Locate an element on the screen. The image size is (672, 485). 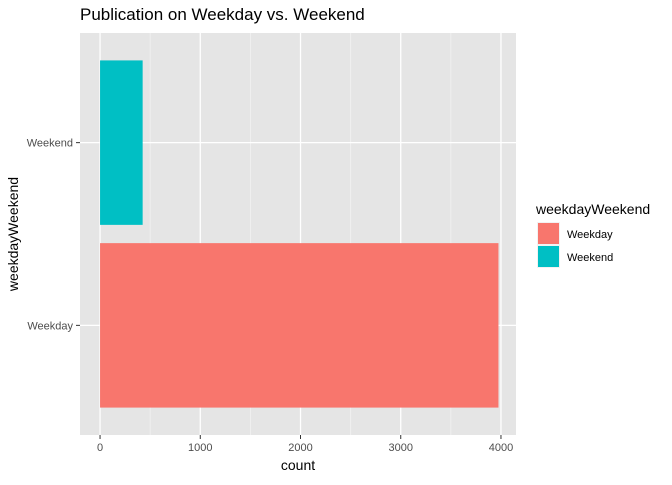
legend: weekdayWeekend Weekday Weekend is located at coordinates (592, 234).